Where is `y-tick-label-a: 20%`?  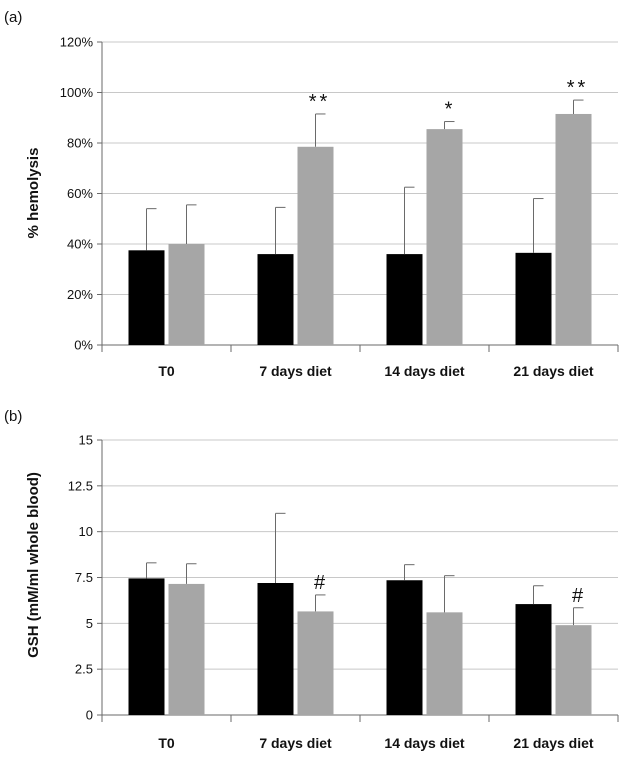
y-tick-label-a: 20% is located at coordinates (80, 294).